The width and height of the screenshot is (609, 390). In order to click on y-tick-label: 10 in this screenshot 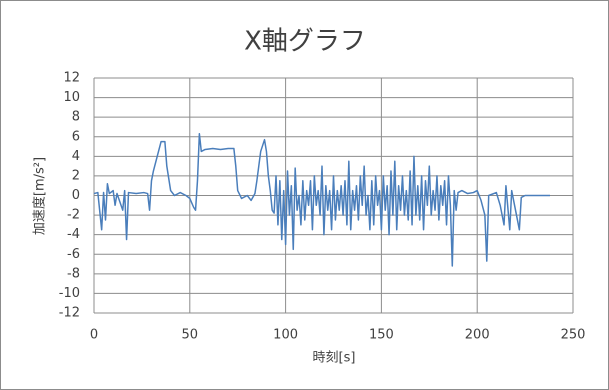, I will do `click(71, 97)`.